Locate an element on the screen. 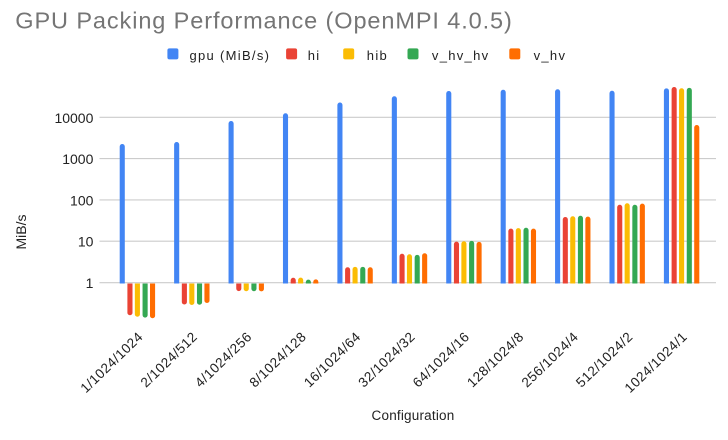  svg-text: gpu (MiB/s) is located at coordinates (230, 55).